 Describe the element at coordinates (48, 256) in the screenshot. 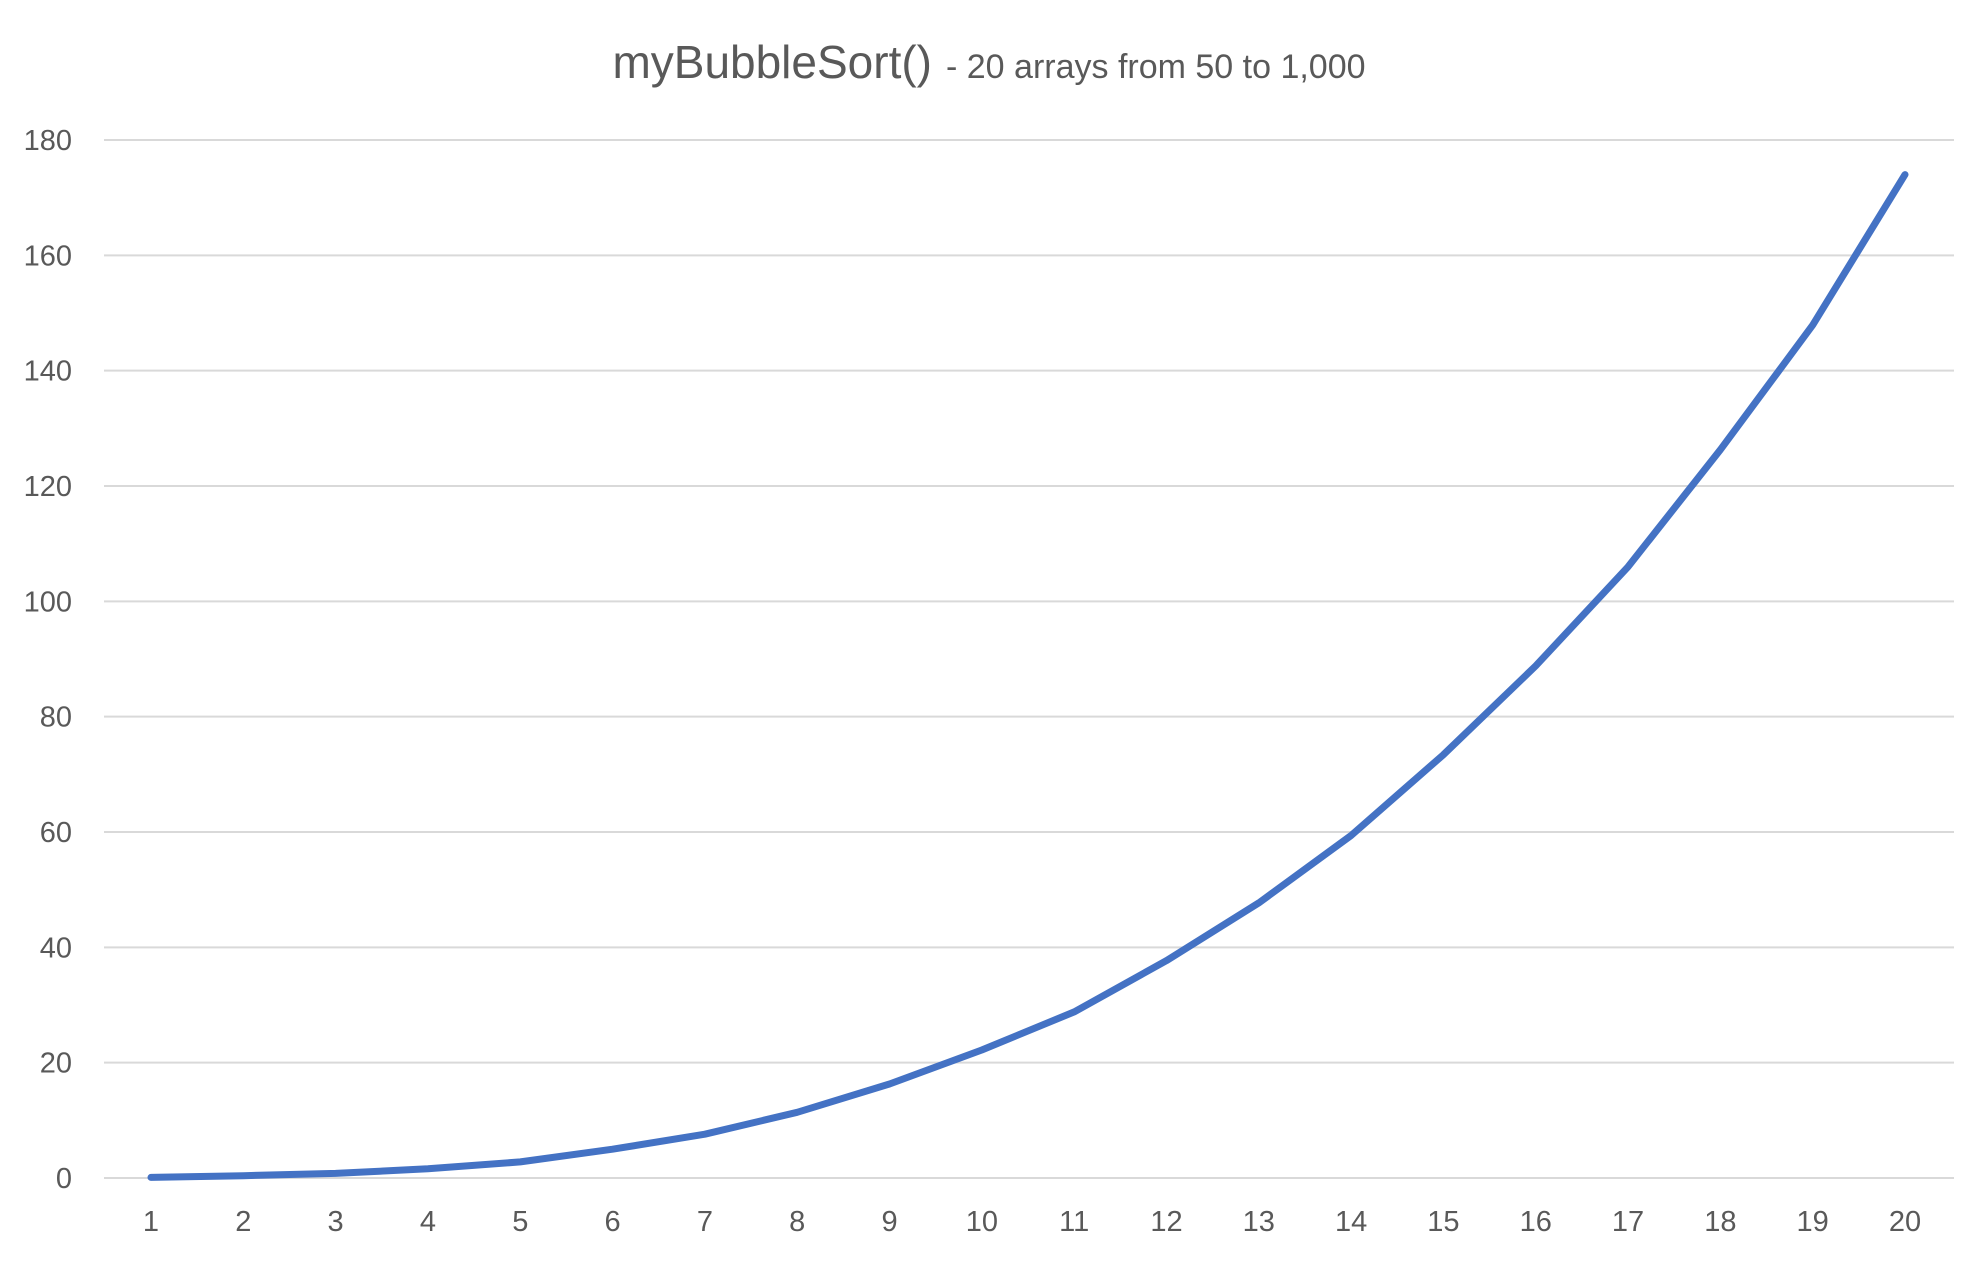

I see `y-tick-label: 160` at that location.